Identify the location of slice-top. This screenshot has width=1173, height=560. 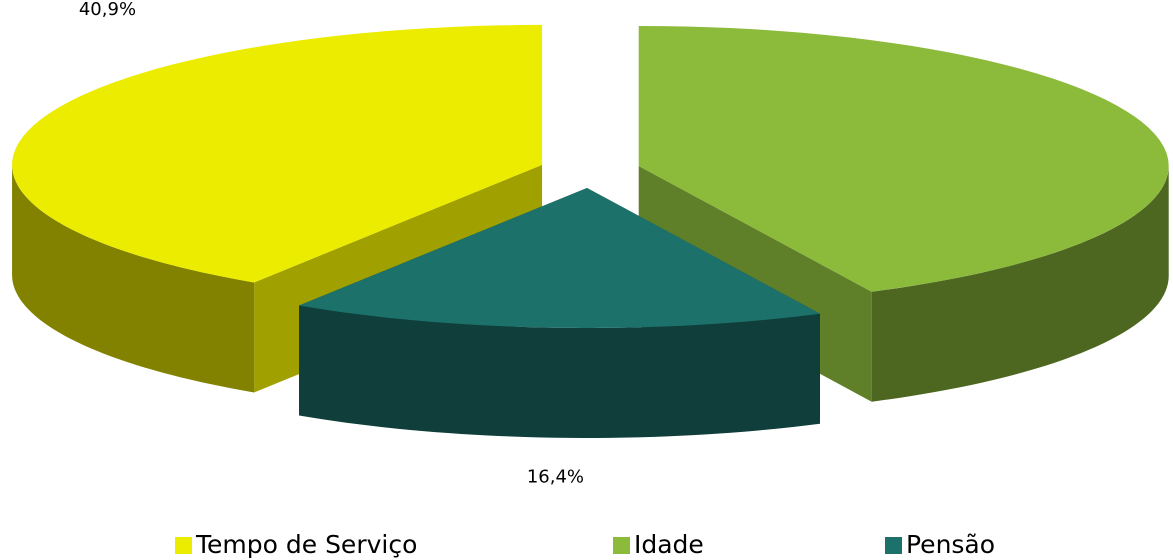
(559, 257).